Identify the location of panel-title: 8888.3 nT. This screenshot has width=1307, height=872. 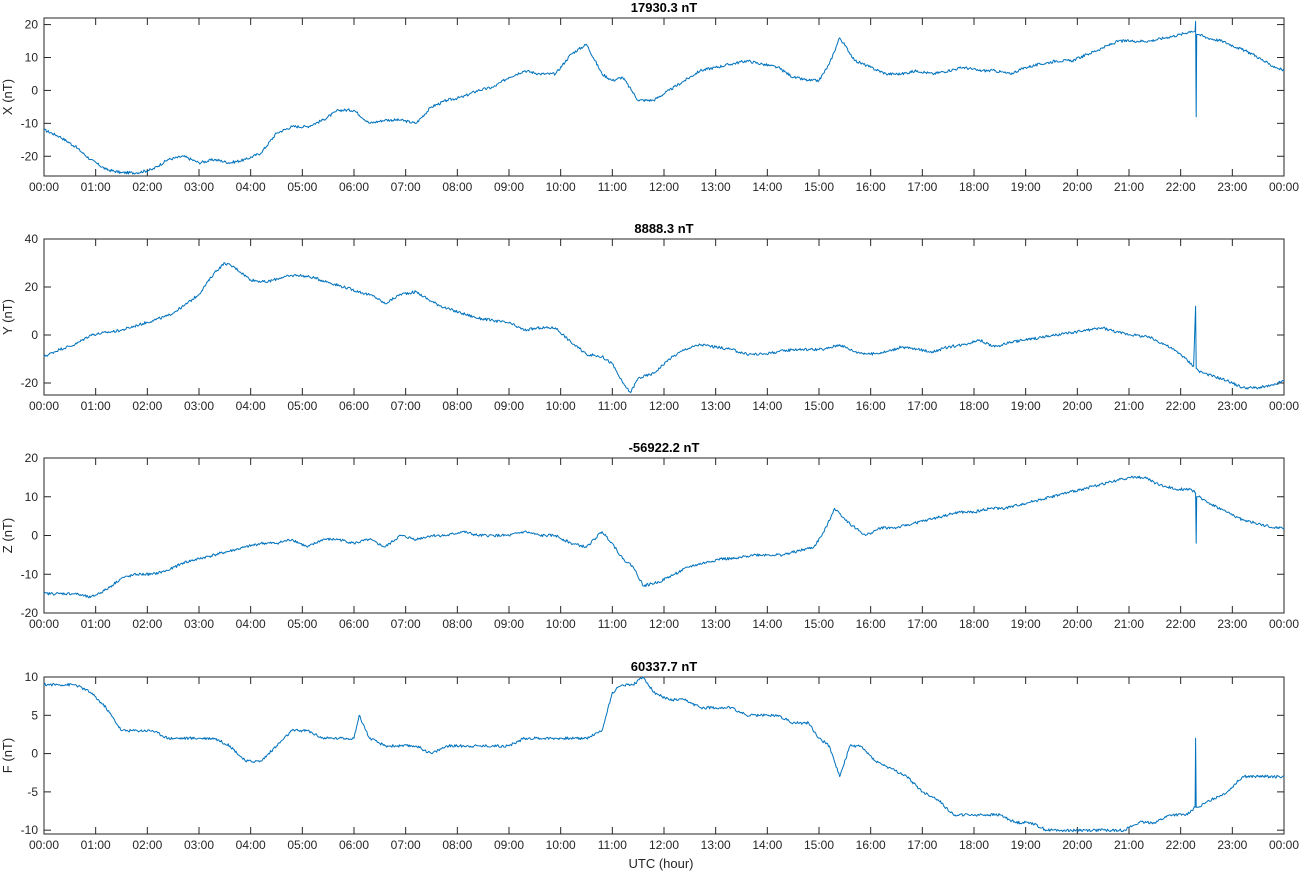
(663, 228).